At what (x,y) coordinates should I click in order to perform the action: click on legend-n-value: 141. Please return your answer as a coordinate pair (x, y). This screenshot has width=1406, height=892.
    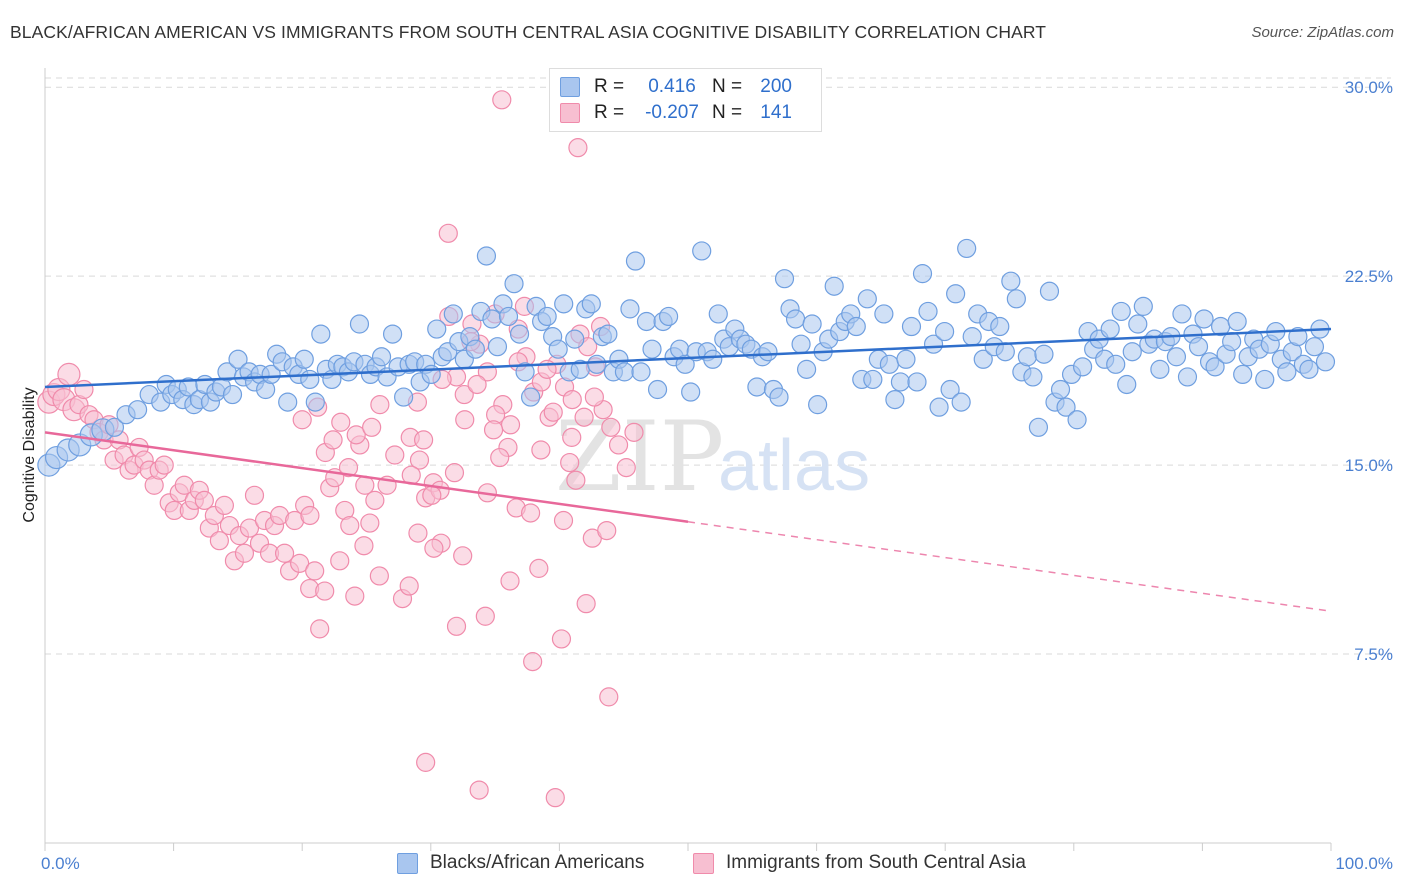
    Looking at the image, I should click on (776, 112).